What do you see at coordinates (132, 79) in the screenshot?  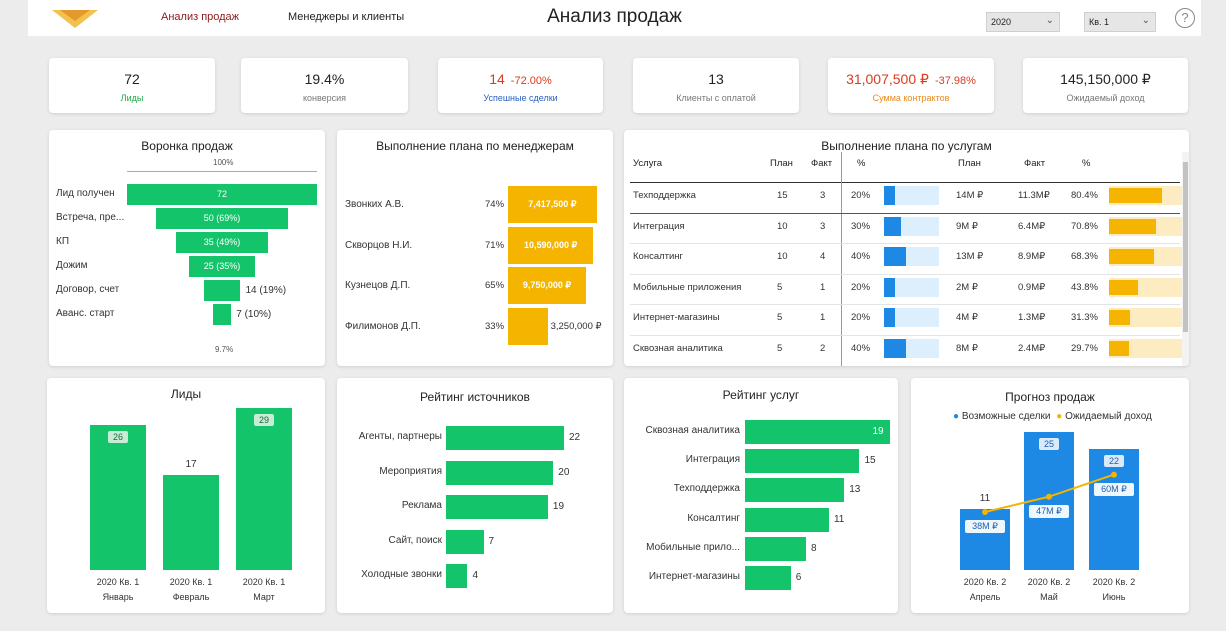 I see `kpi-value: 72` at bounding box center [132, 79].